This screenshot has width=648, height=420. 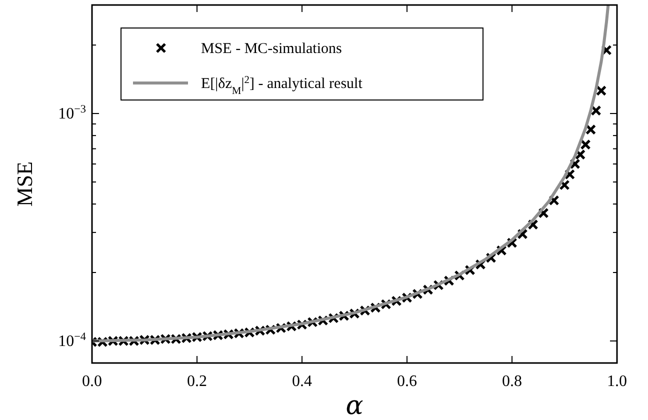 I want to click on x-tick-label: 0.4, so click(x=302, y=381).